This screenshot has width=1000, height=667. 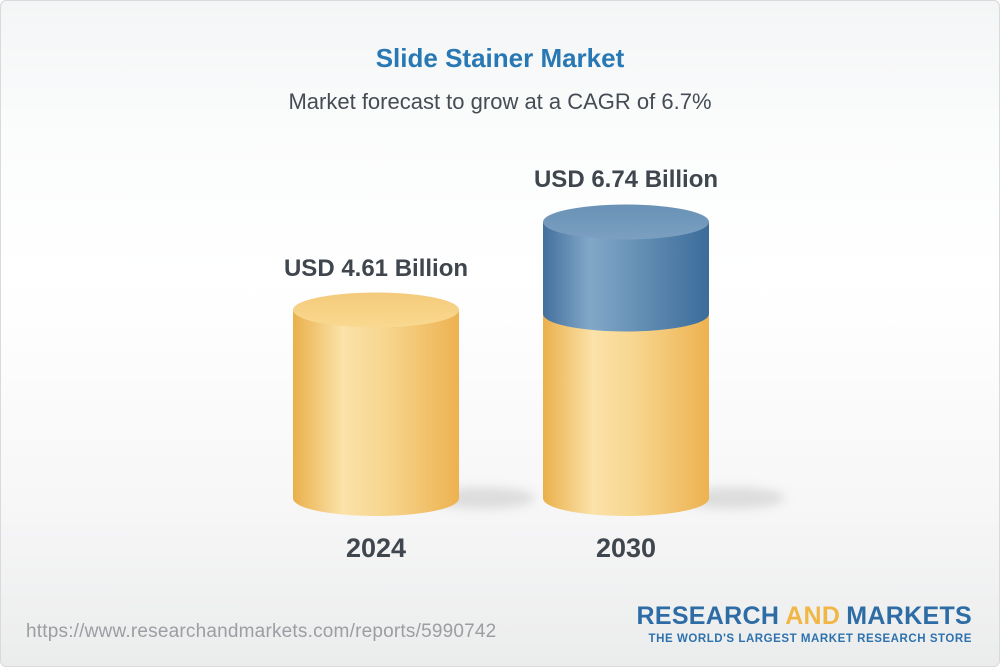 What do you see at coordinates (813, 616) in the screenshot?
I see `logo-word-and: AND` at bounding box center [813, 616].